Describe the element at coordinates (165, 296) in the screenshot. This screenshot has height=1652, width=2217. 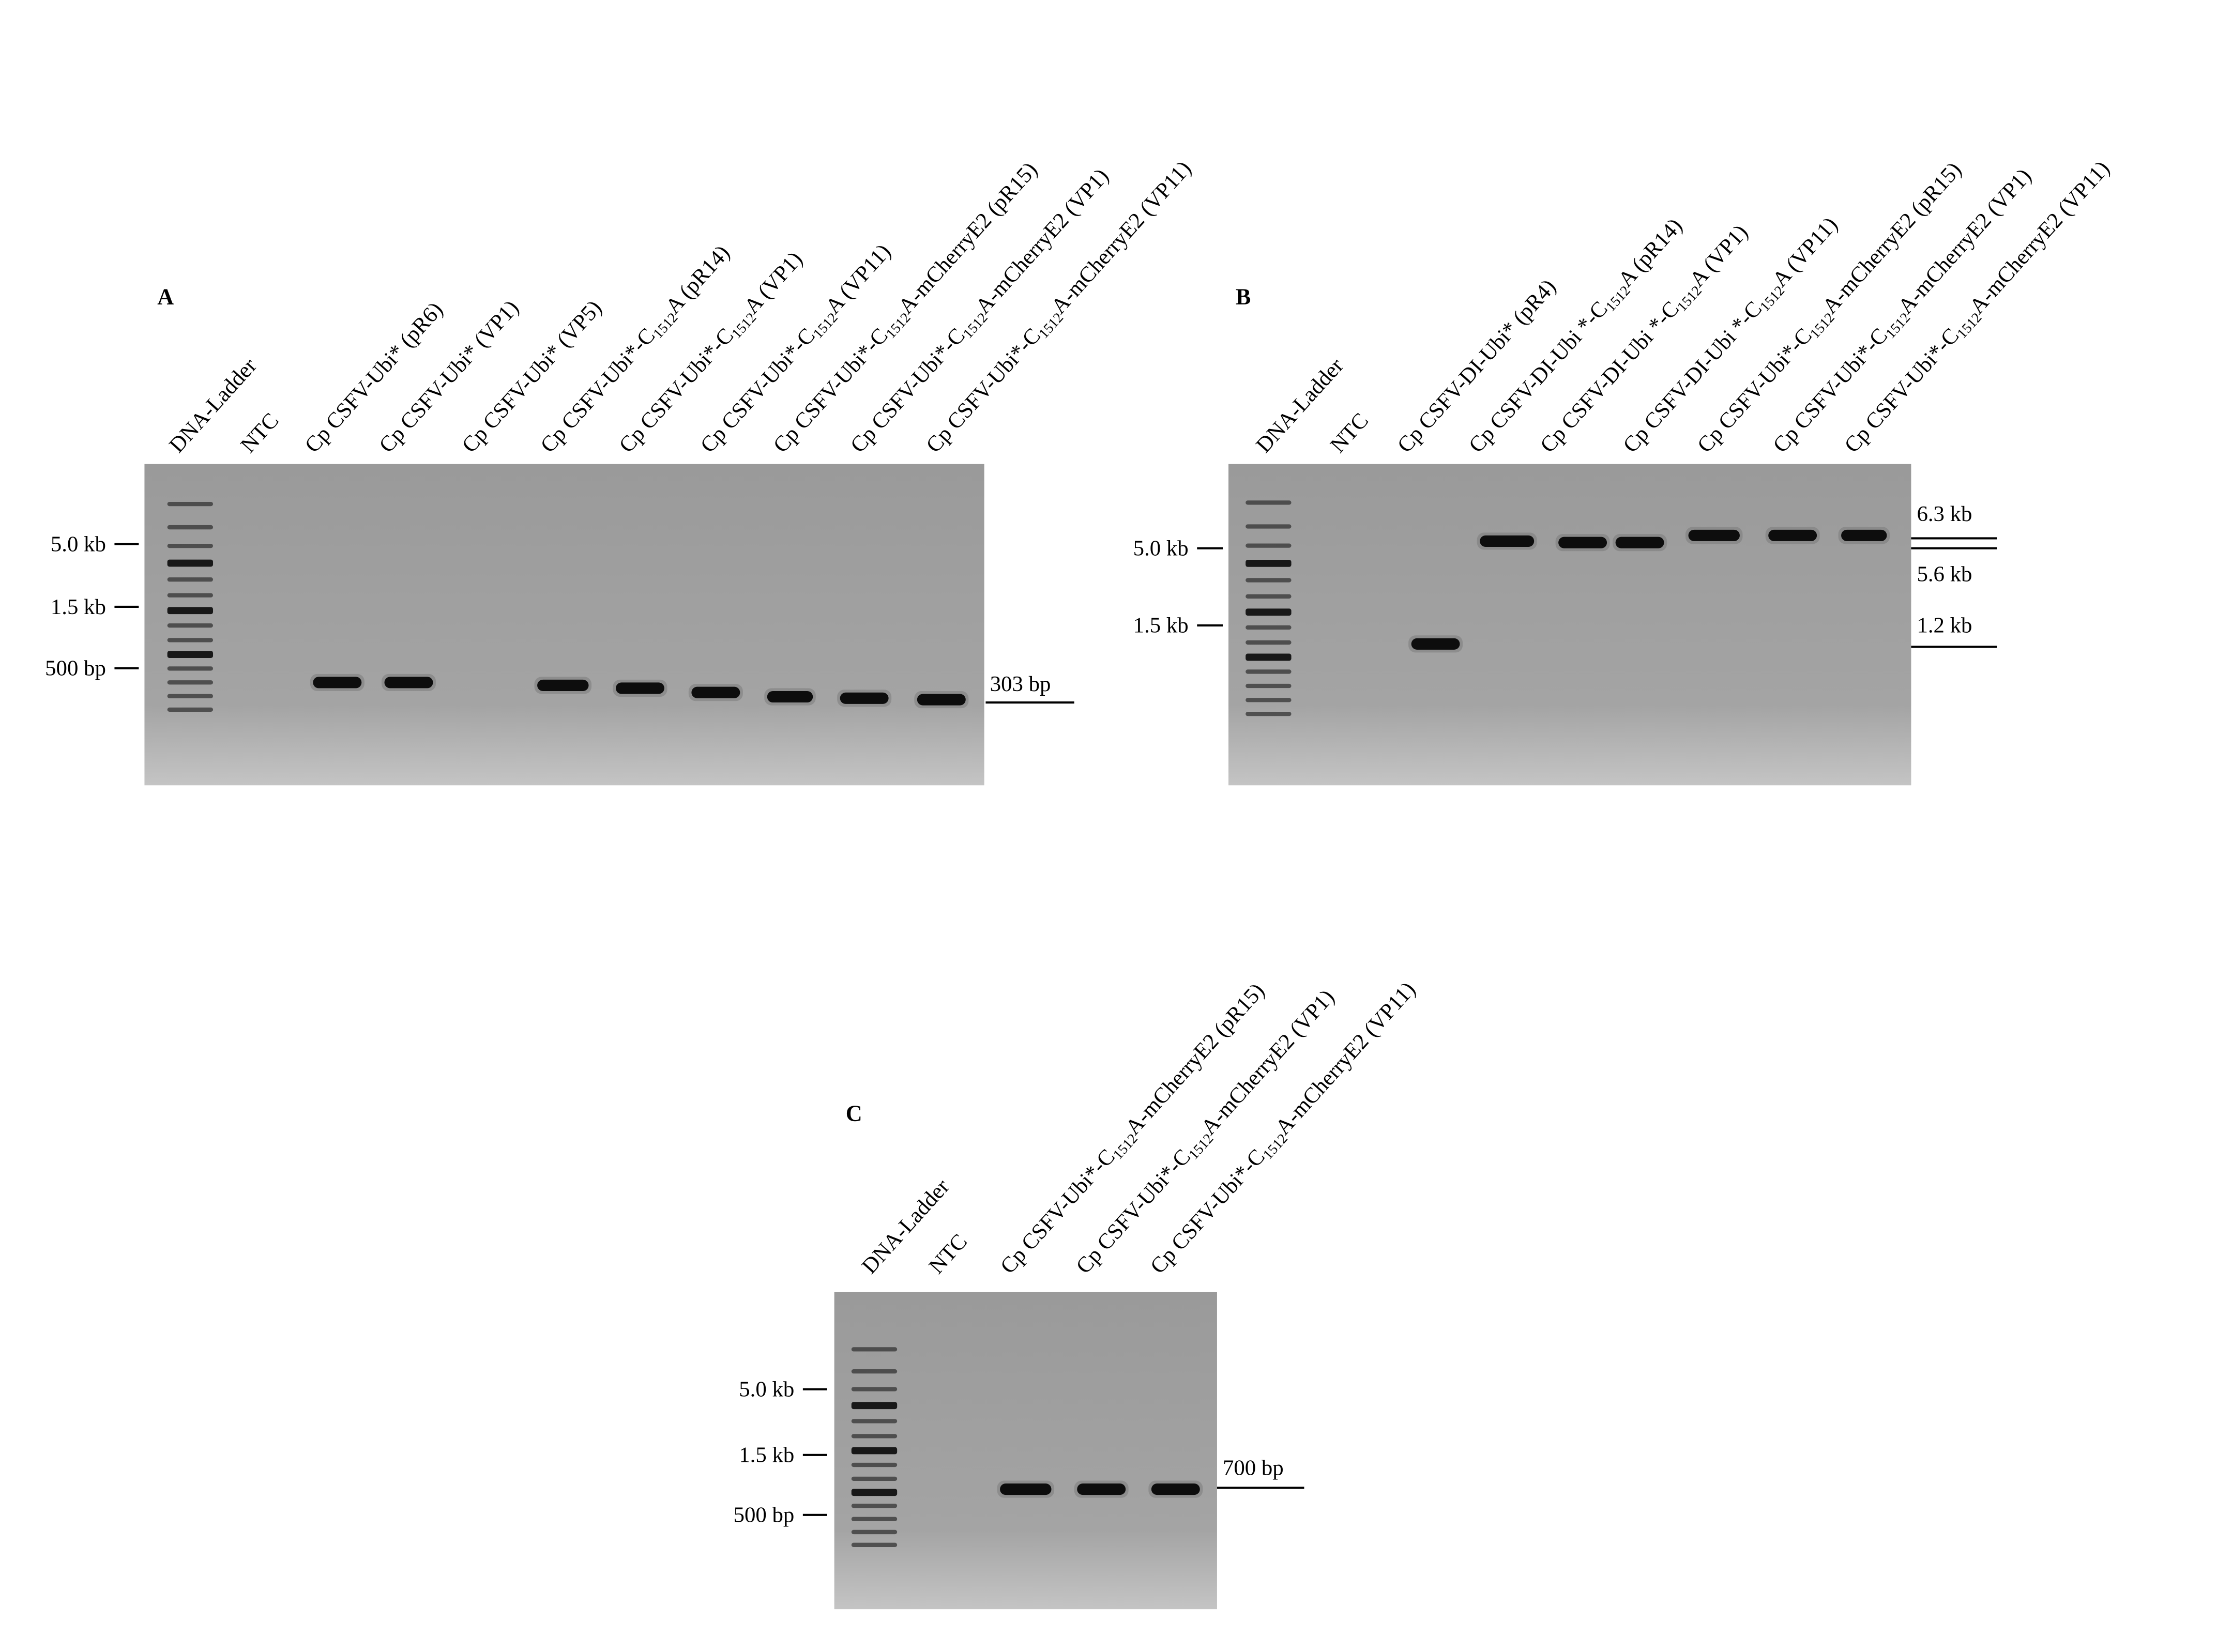
I see `panel-letter: A` at that location.